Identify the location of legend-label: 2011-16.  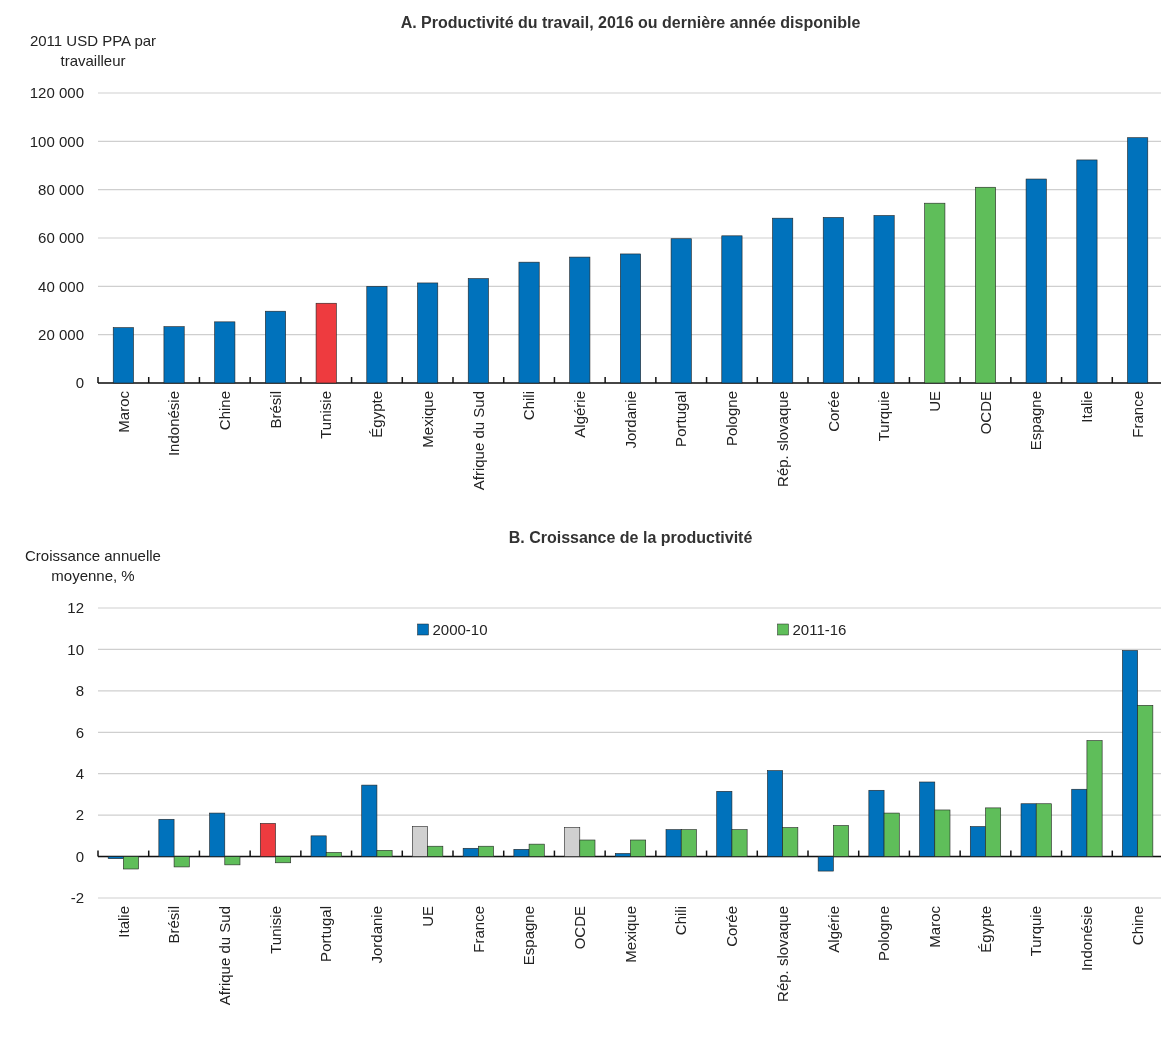
(819, 630).